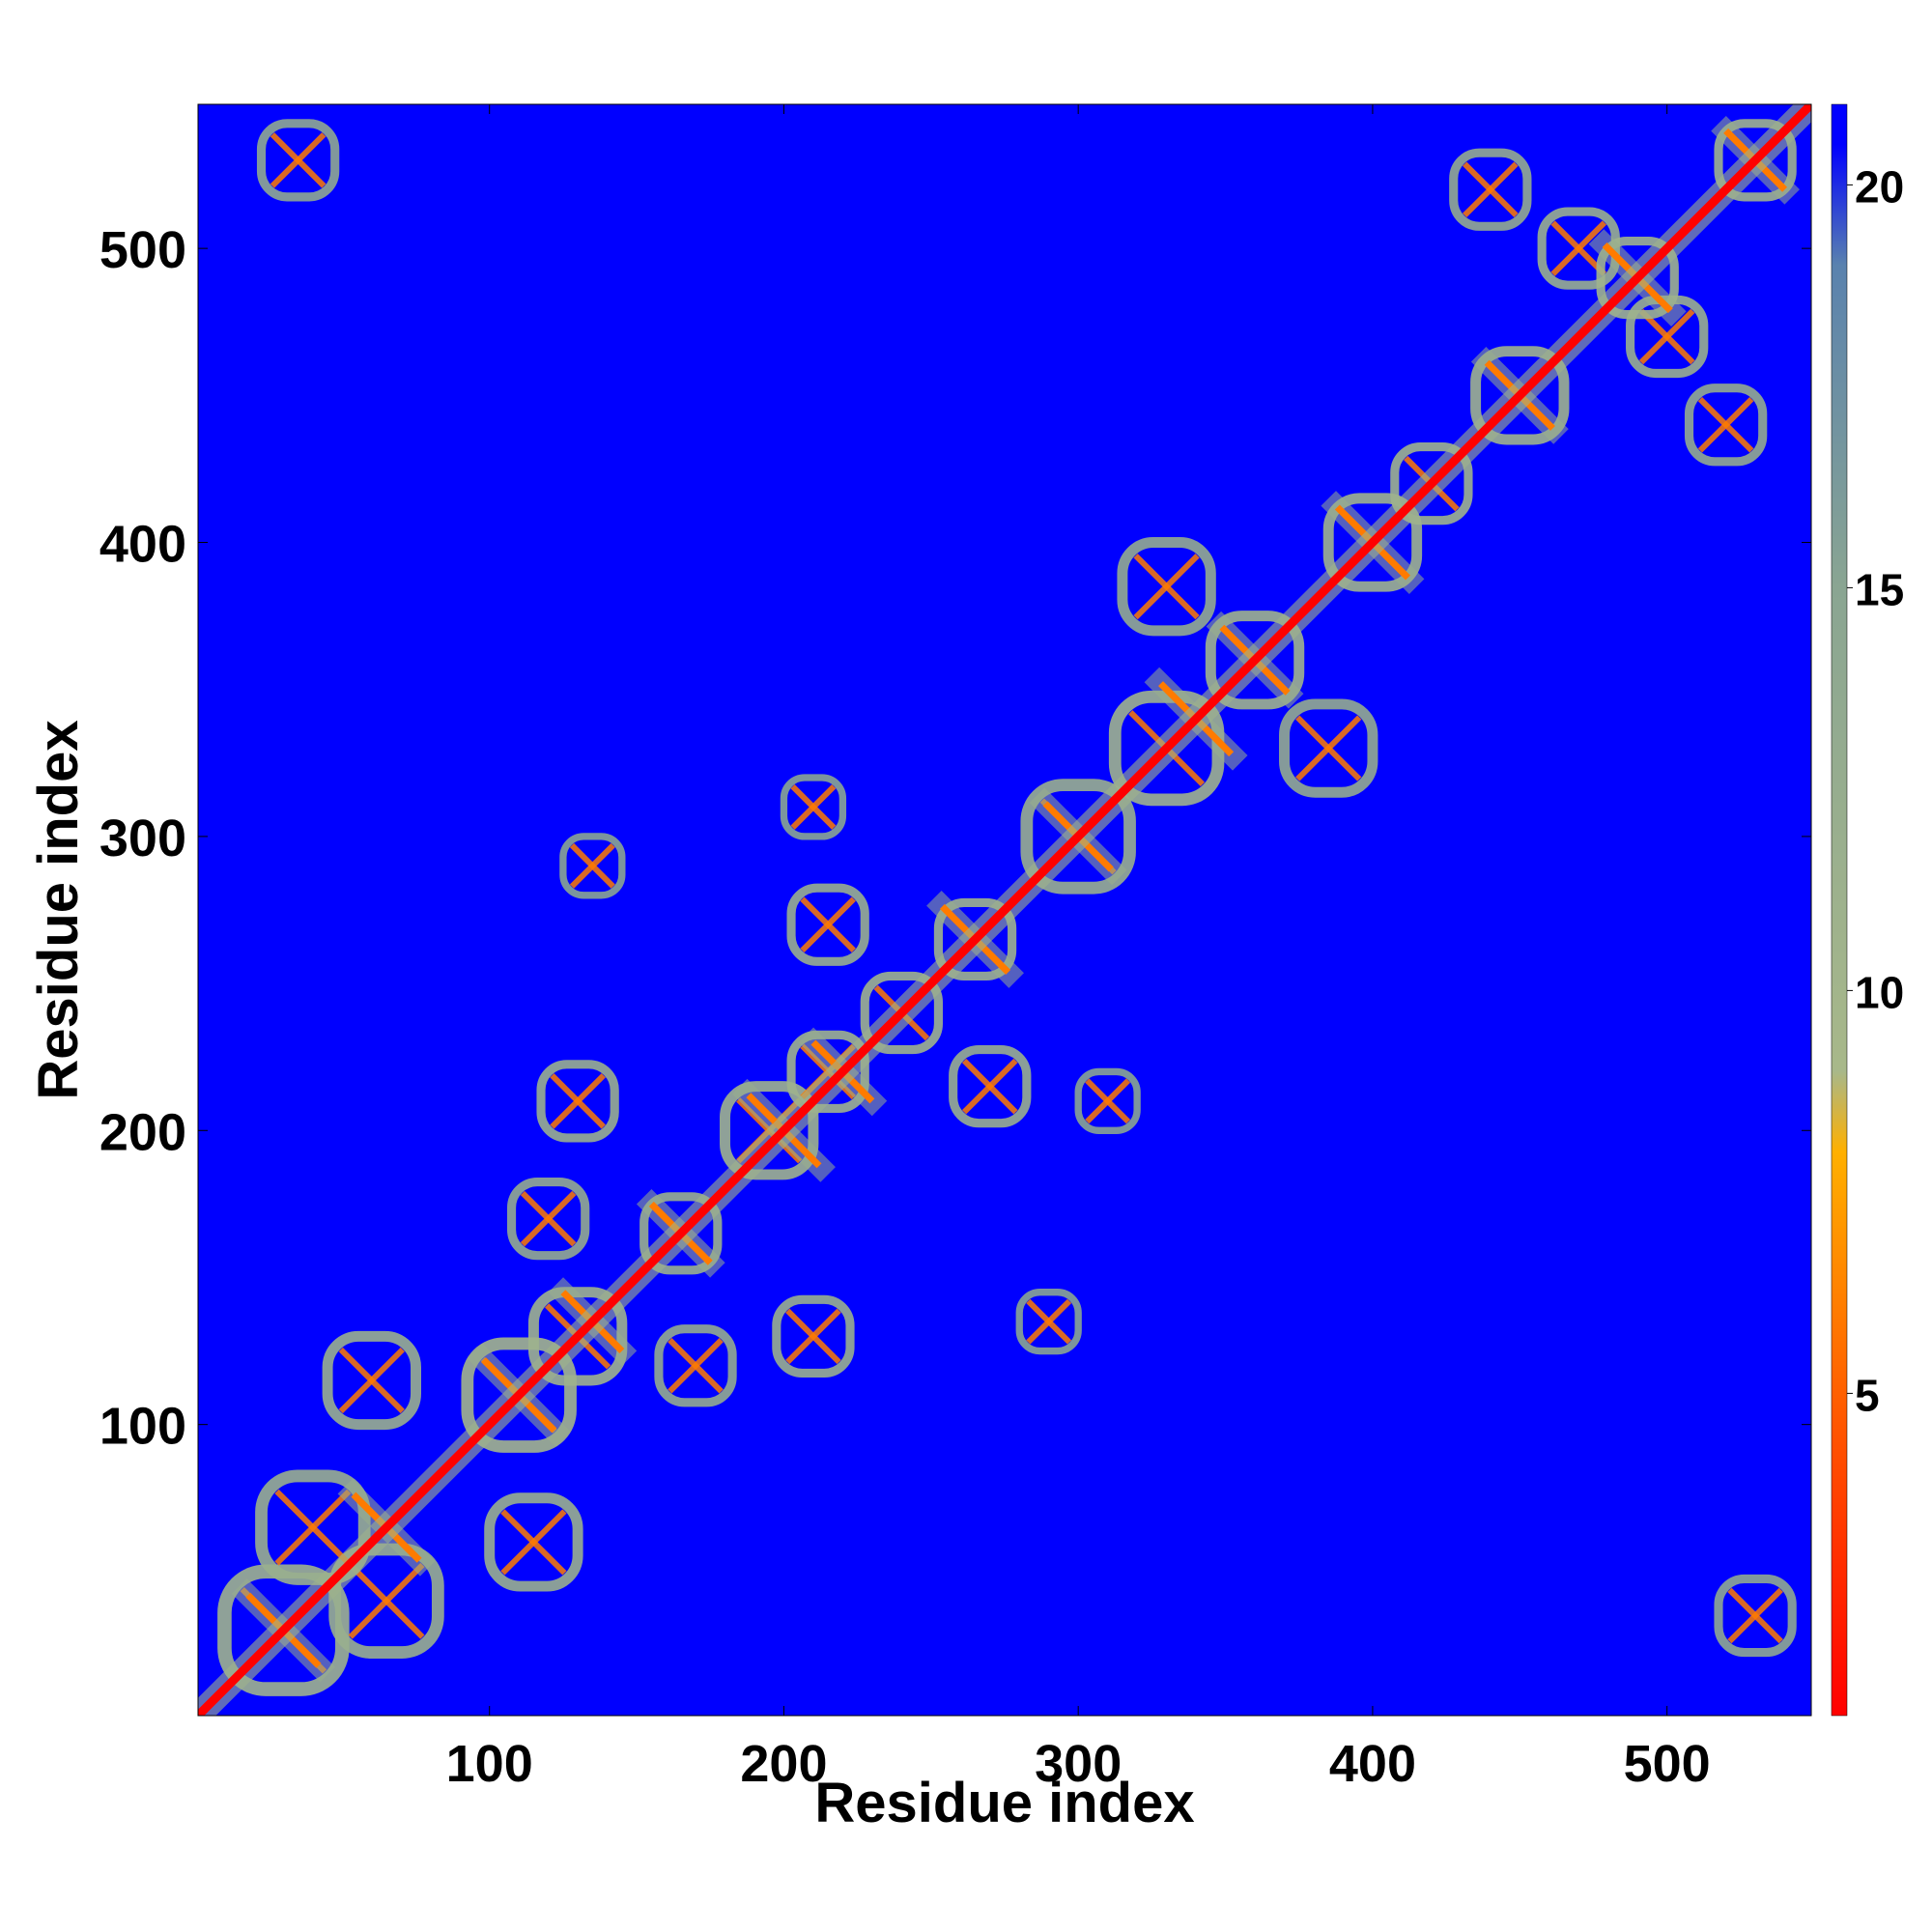  I want to click on y-tick-label: 300, so click(142, 838).